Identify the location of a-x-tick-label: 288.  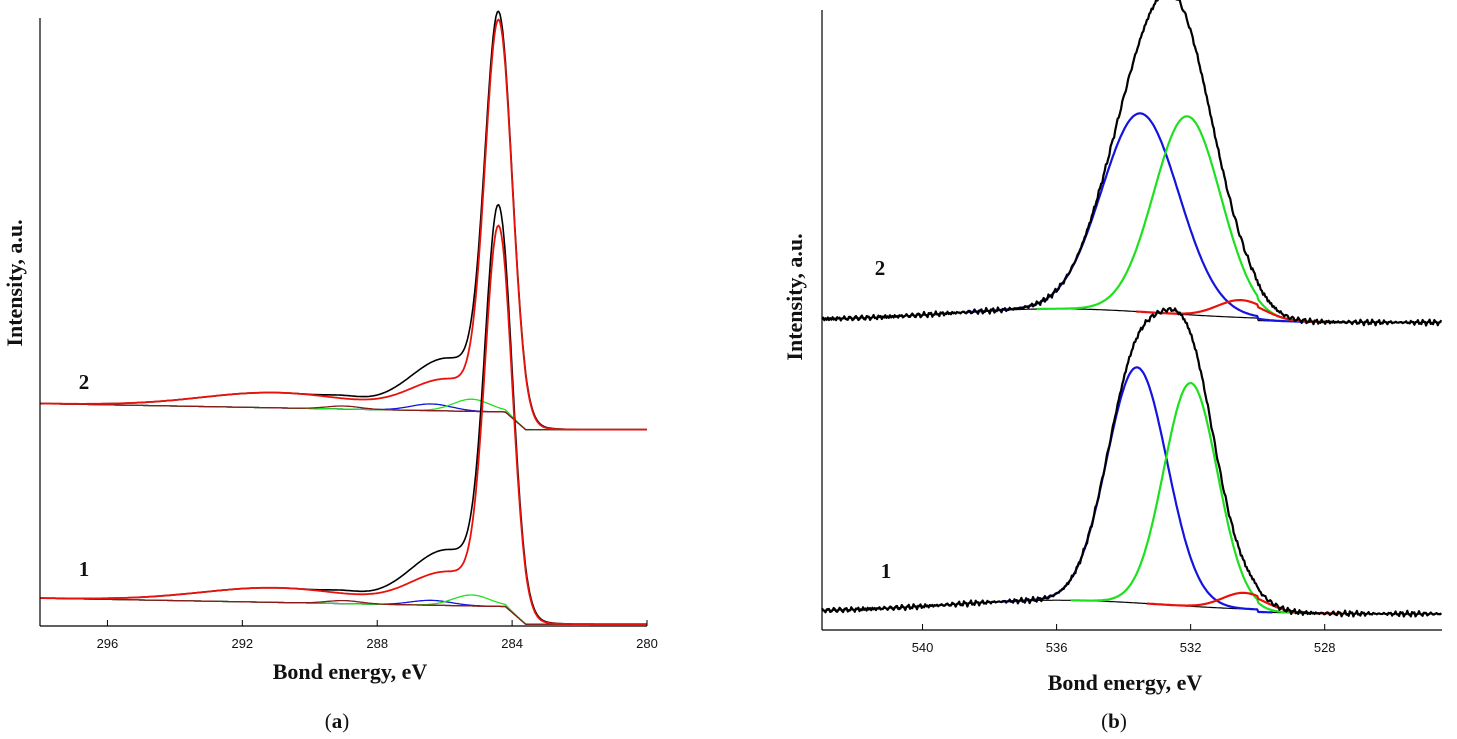
(377, 643).